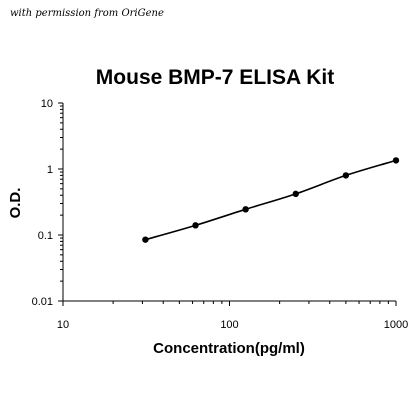 The width and height of the screenshot is (420, 420). I want to click on x-tick-label: 100, so click(229, 325).